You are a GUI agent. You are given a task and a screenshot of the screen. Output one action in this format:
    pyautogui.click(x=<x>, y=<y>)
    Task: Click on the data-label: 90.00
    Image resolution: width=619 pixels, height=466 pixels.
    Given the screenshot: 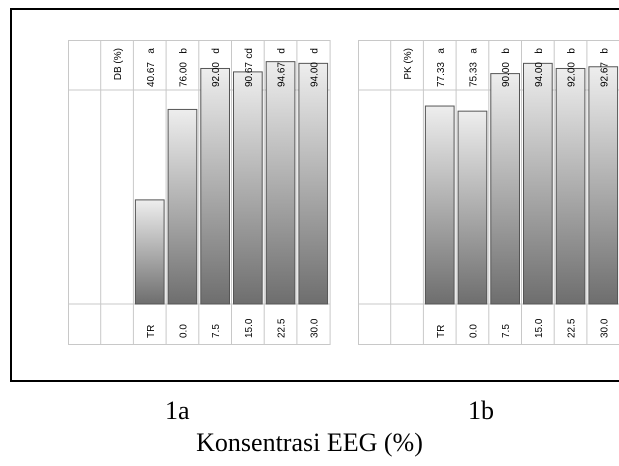 What is the action you would take?
    pyautogui.click(x=506, y=74)
    